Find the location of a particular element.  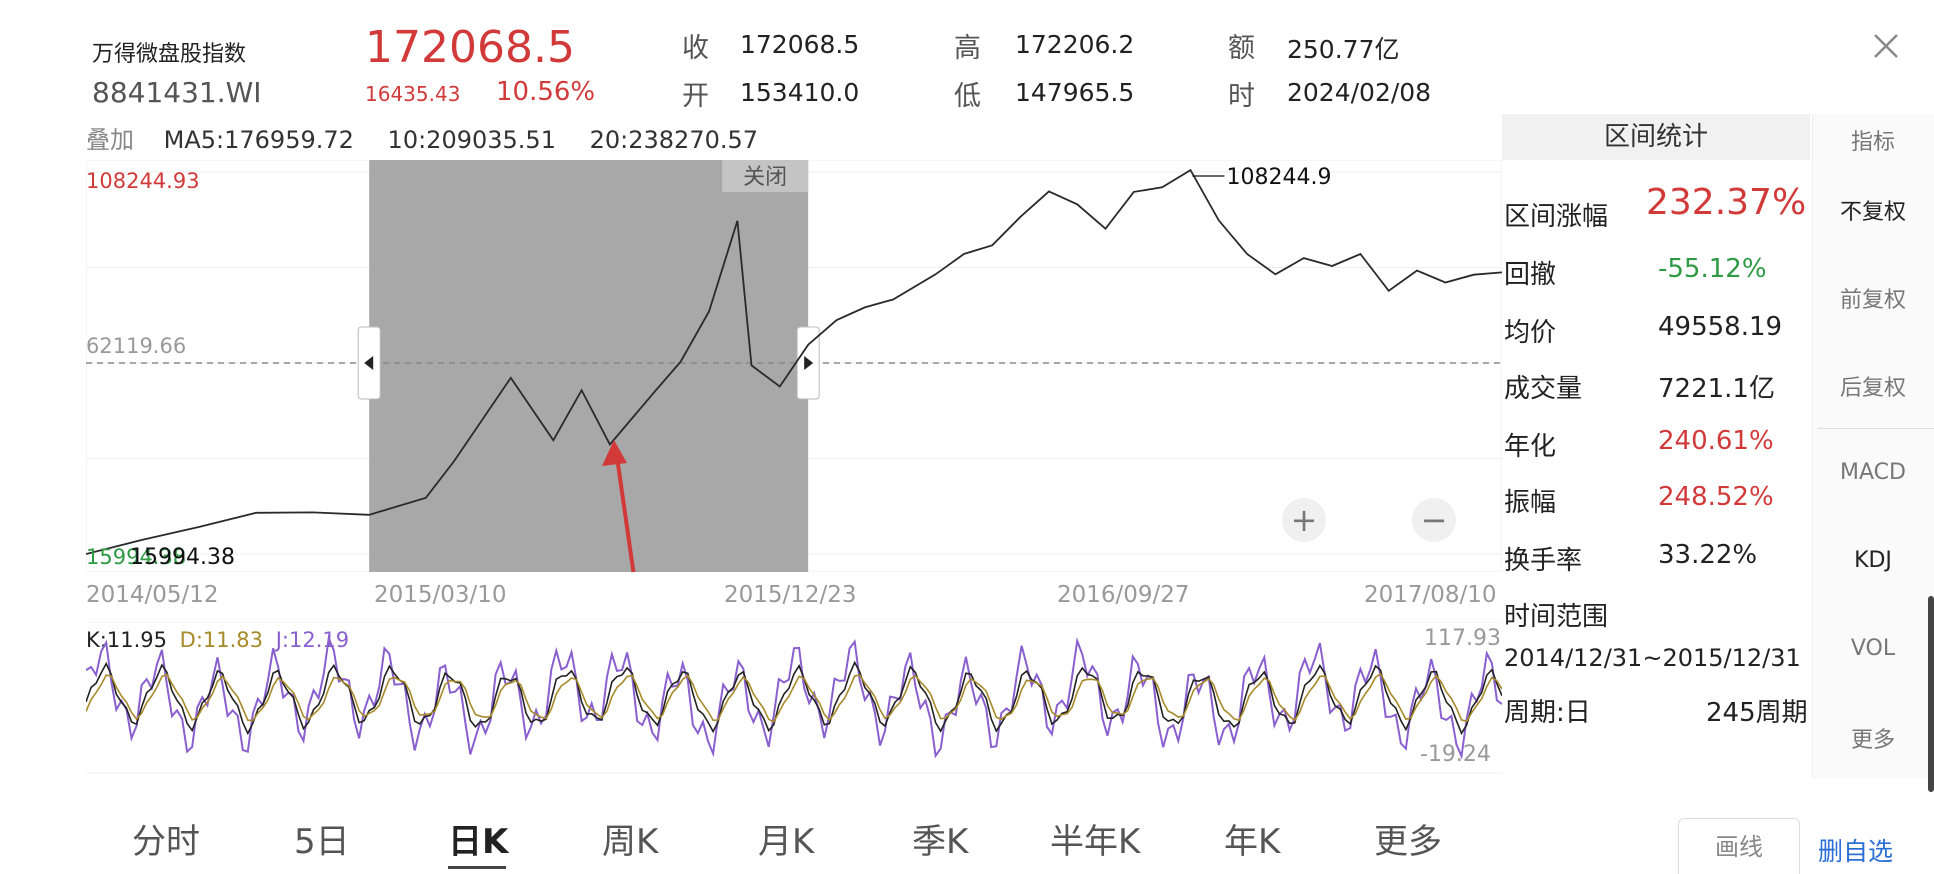

kdj-legend: K:11.95 D:11.83 J:12.19 is located at coordinates (217, 640).